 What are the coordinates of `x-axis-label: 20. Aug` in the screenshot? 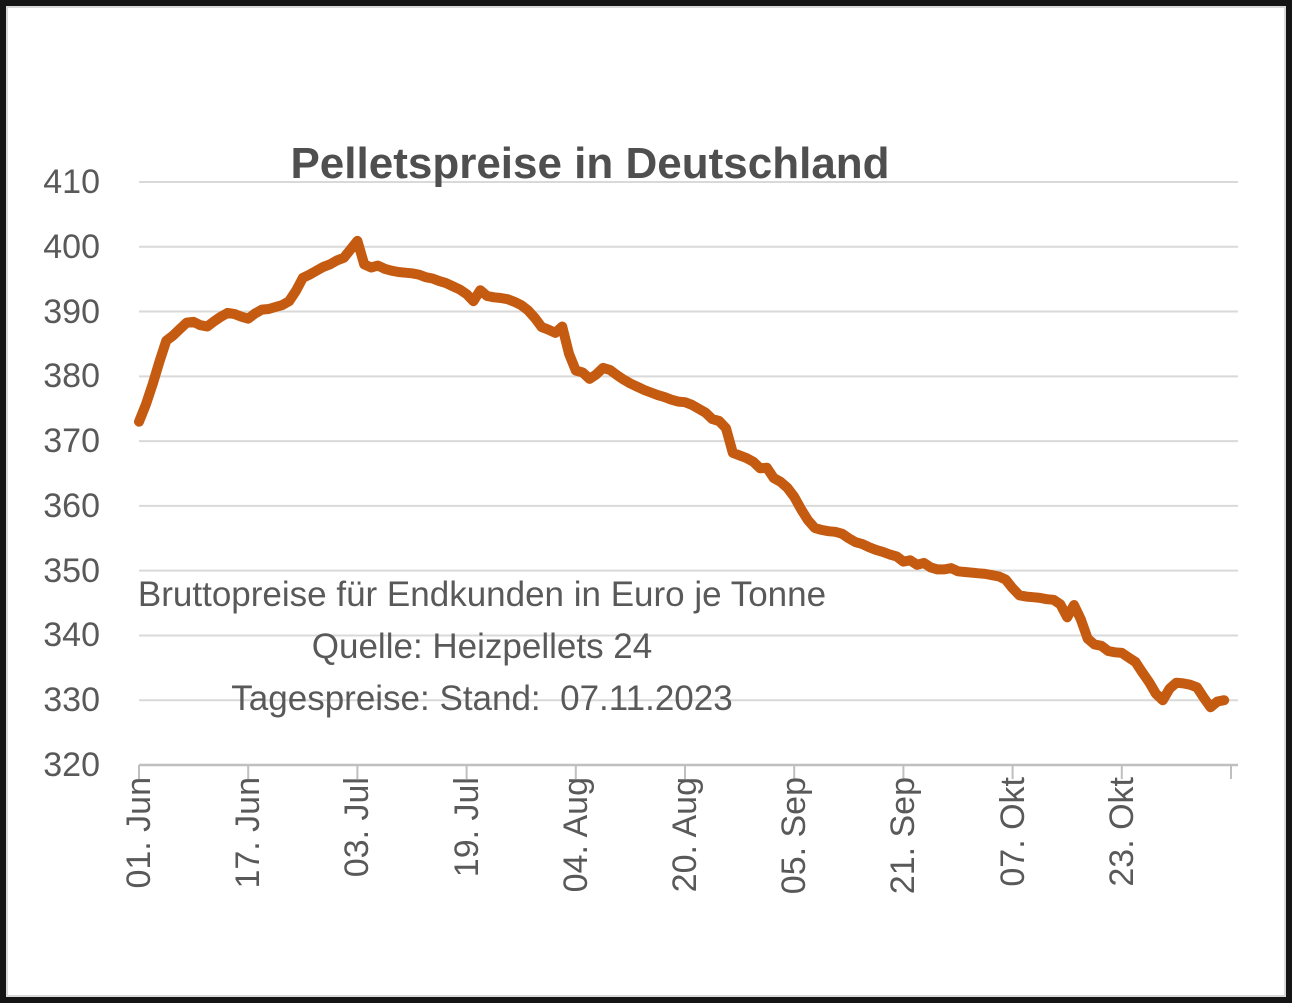 It's located at (685, 835).